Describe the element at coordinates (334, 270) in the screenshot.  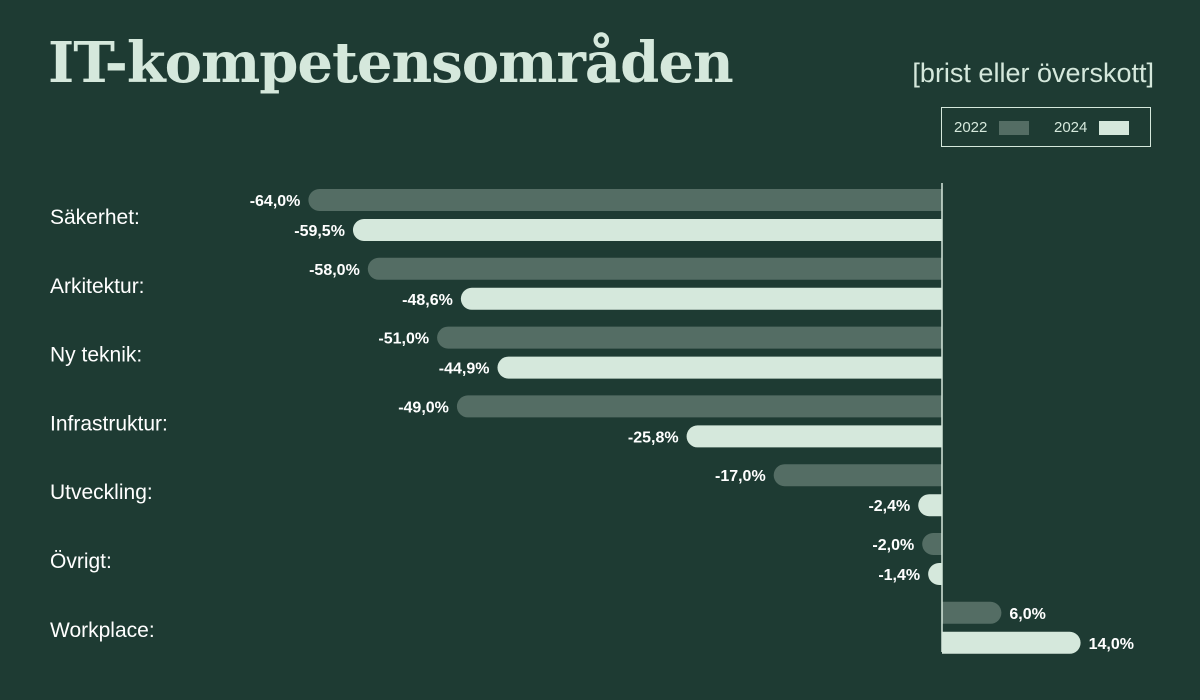
I see `data-label-2022: -58,0%` at that location.